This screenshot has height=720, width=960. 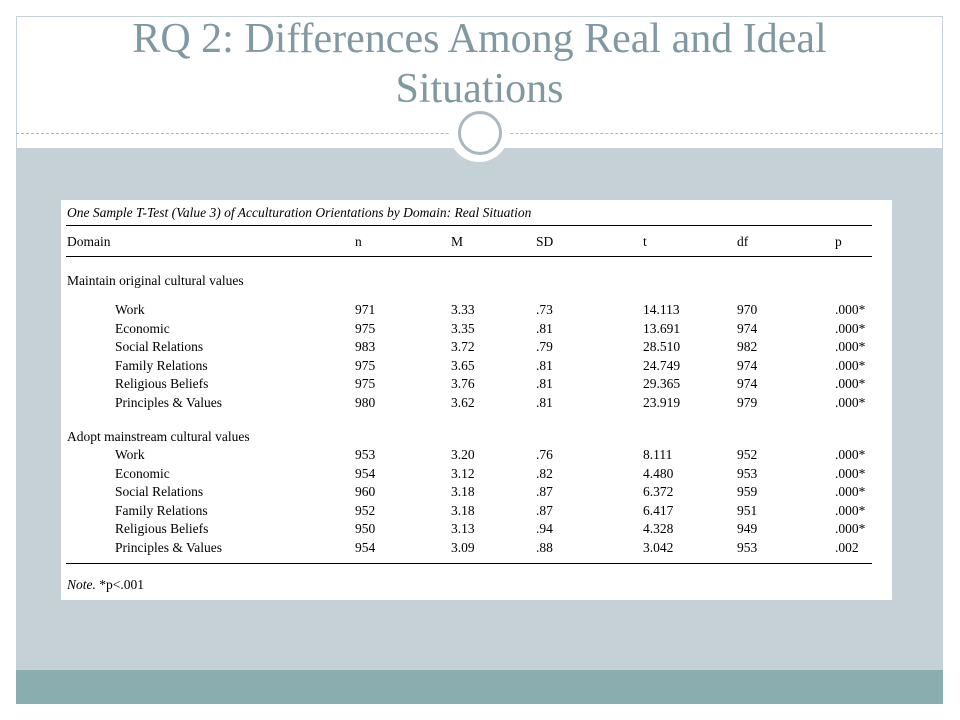 I want to click on table-note: Note. *p<.001, so click(x=105, y=585).